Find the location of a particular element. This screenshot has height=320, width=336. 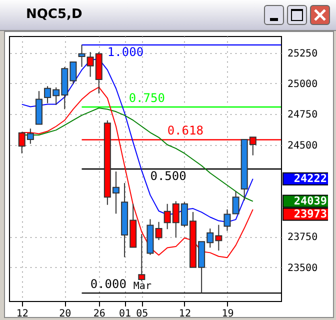

y-tick-label: 23750 is located at coordinates (303, 238).